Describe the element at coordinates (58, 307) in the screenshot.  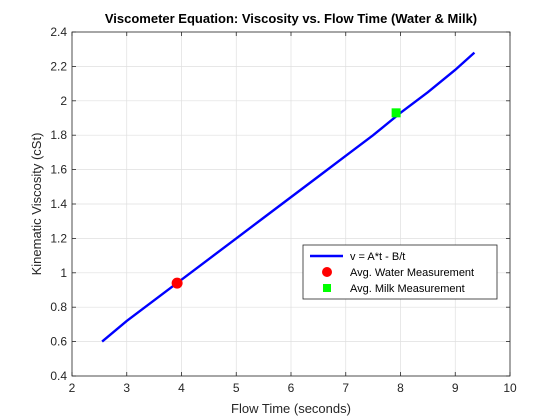
I see `y-tick-label: 0.8` at that location.